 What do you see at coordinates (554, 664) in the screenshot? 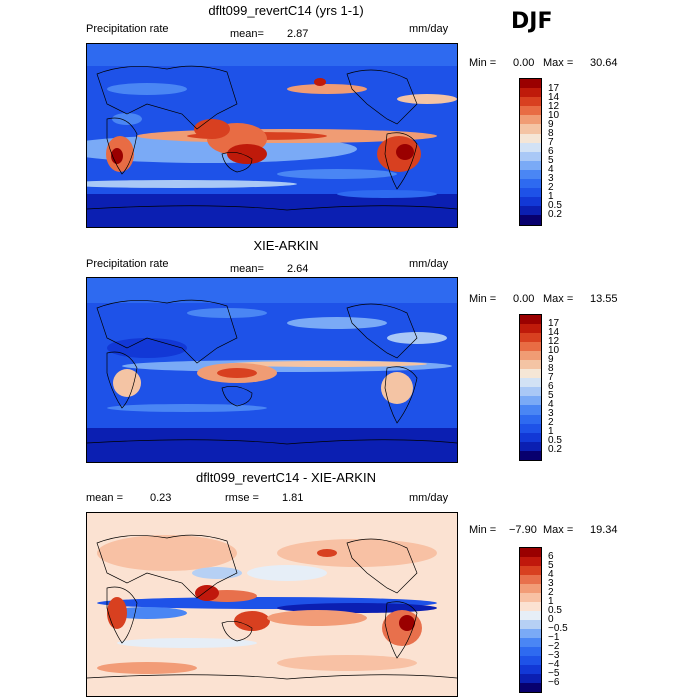
I see `colorbar-label: −4` at bounding box center [554, 664].